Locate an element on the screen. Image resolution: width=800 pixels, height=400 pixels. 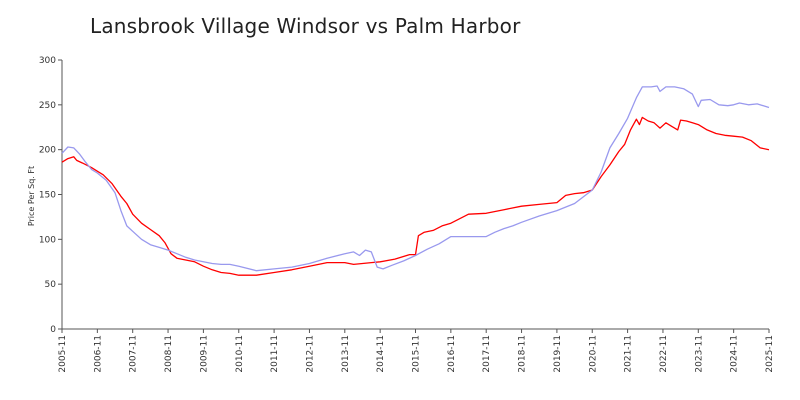
x-tick-label: 2018-11 is located at coordinates (523, 354).